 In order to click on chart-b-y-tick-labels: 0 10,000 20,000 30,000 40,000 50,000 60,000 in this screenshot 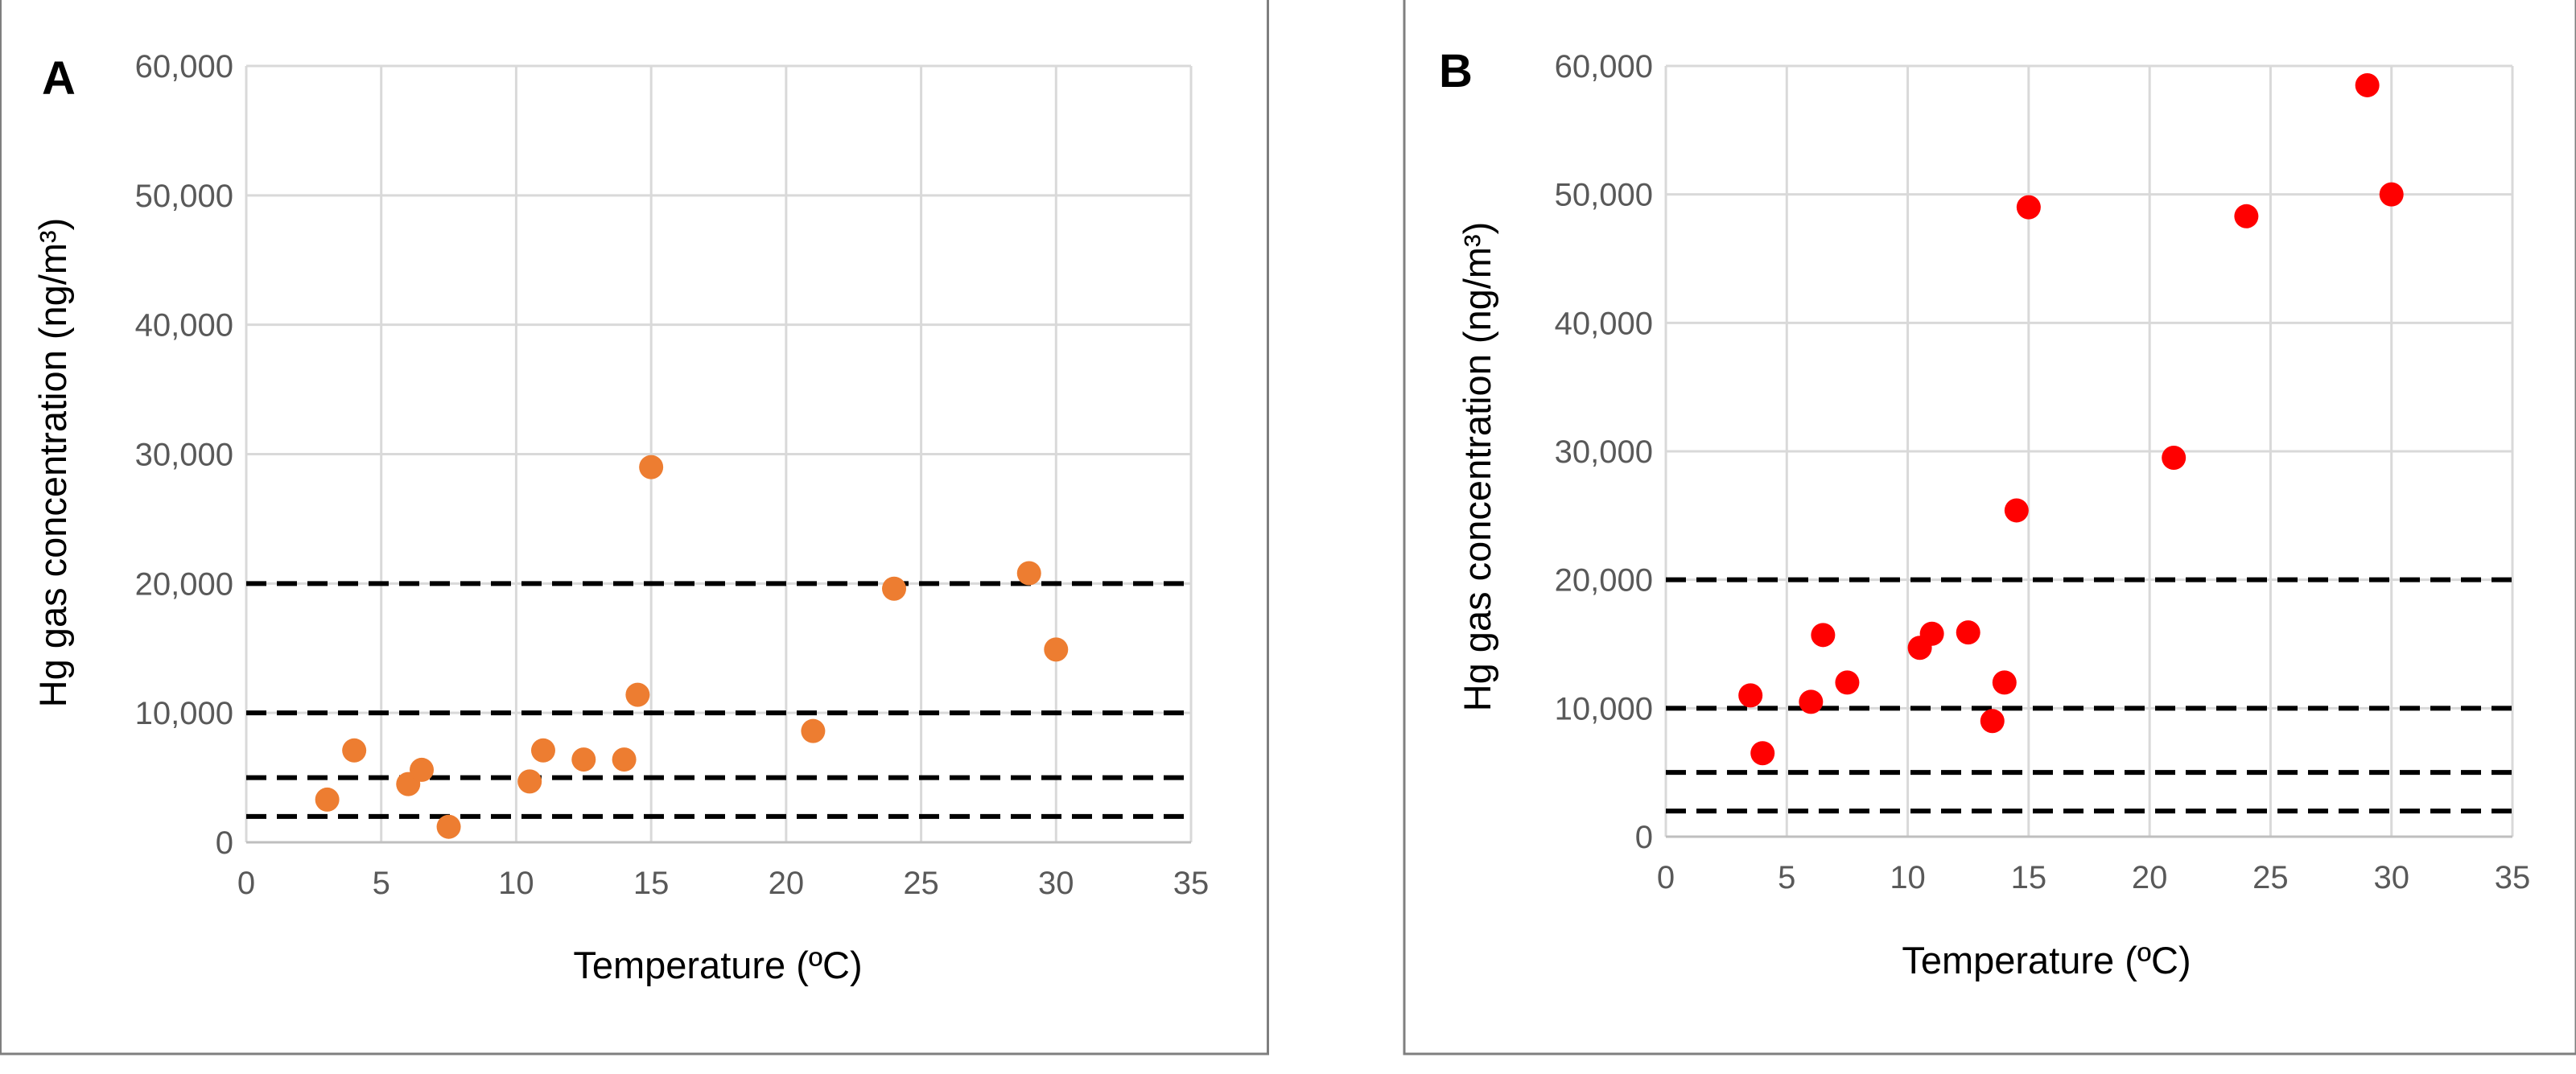, I will do `click(1604, 452)`.